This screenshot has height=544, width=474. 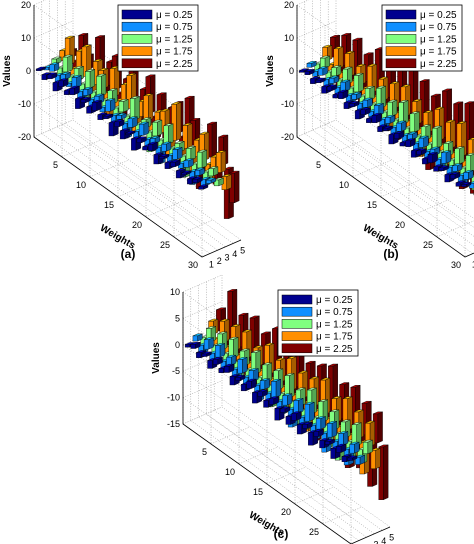 I want to click on y-tick-label: 5, so click(x=242, y=251).